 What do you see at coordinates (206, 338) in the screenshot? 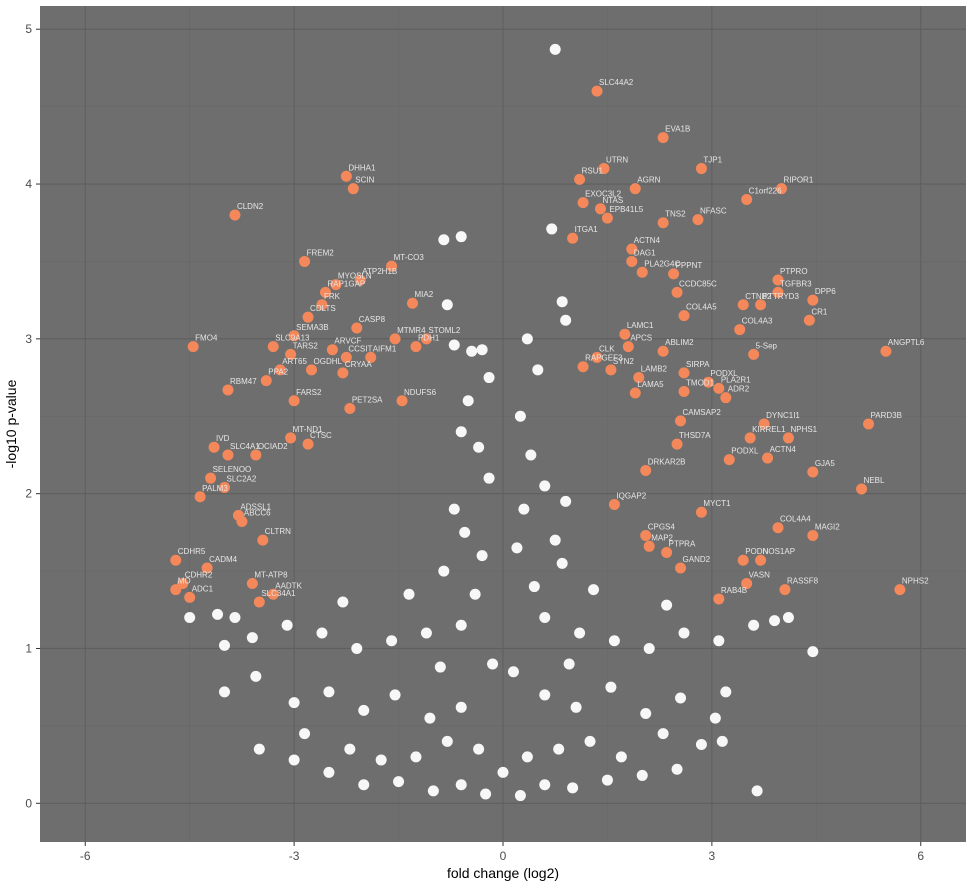
I see `gene-label: FMO4` at bounding box center [206, 338].